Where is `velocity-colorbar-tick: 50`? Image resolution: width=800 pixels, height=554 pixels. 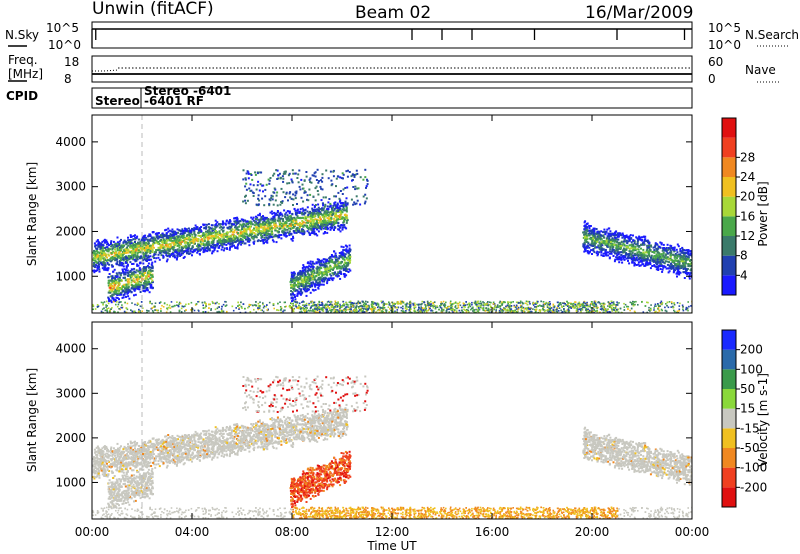 velocity-colorbar-tick: 50 is located at coordinates (747, 389).